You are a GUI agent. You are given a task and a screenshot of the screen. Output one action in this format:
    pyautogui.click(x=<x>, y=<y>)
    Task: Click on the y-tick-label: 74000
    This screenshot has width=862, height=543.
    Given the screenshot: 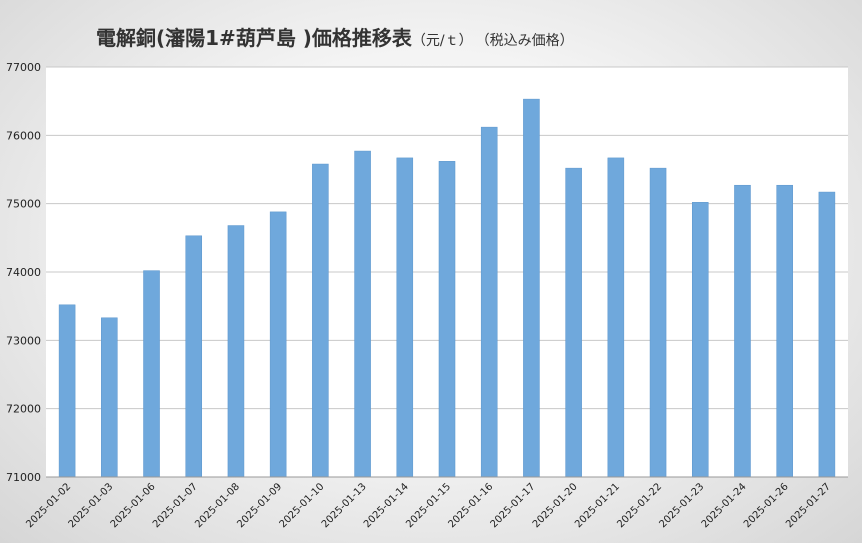 What is the action you would take?
    pyautogui.click(x=23, y=272)
    